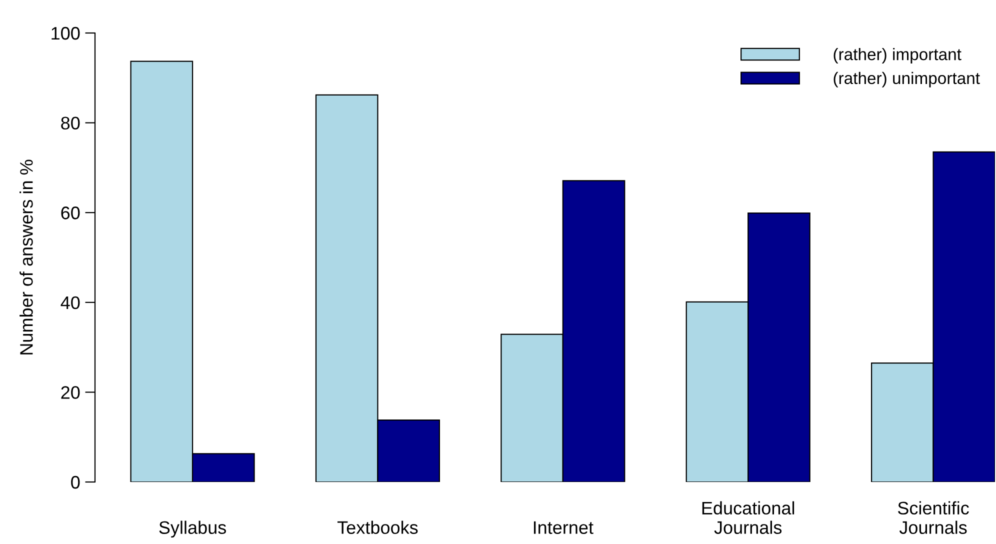 This screenshot has width=996, height=544. What do you see at coordinates (192, 529) in the screenshot?
I see `x-tick-label: Syllabus` at bounding box center [192, 529].